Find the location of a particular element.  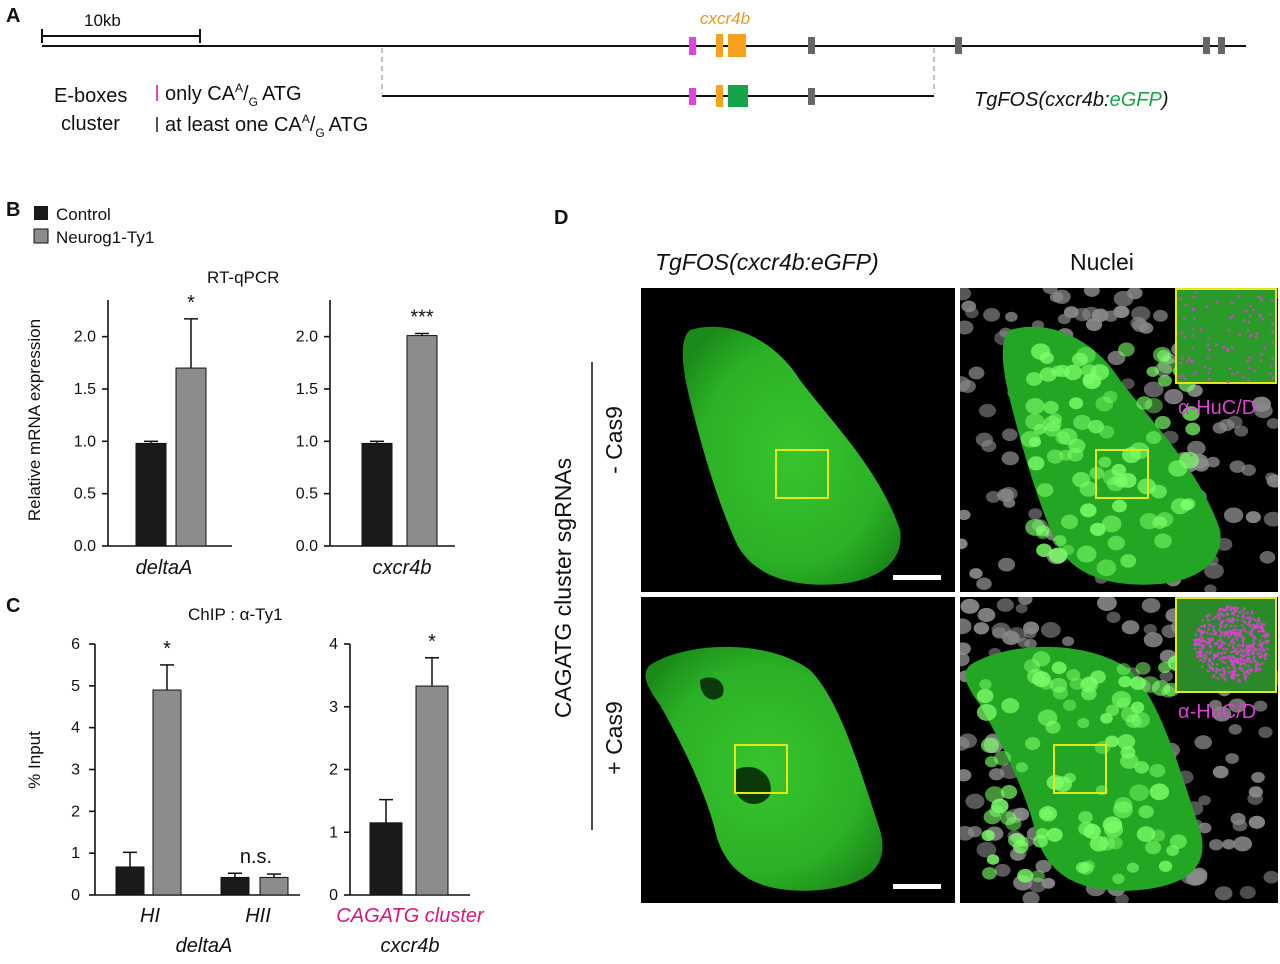

y-tick-label: 4 is located at coordinates (333, 644).